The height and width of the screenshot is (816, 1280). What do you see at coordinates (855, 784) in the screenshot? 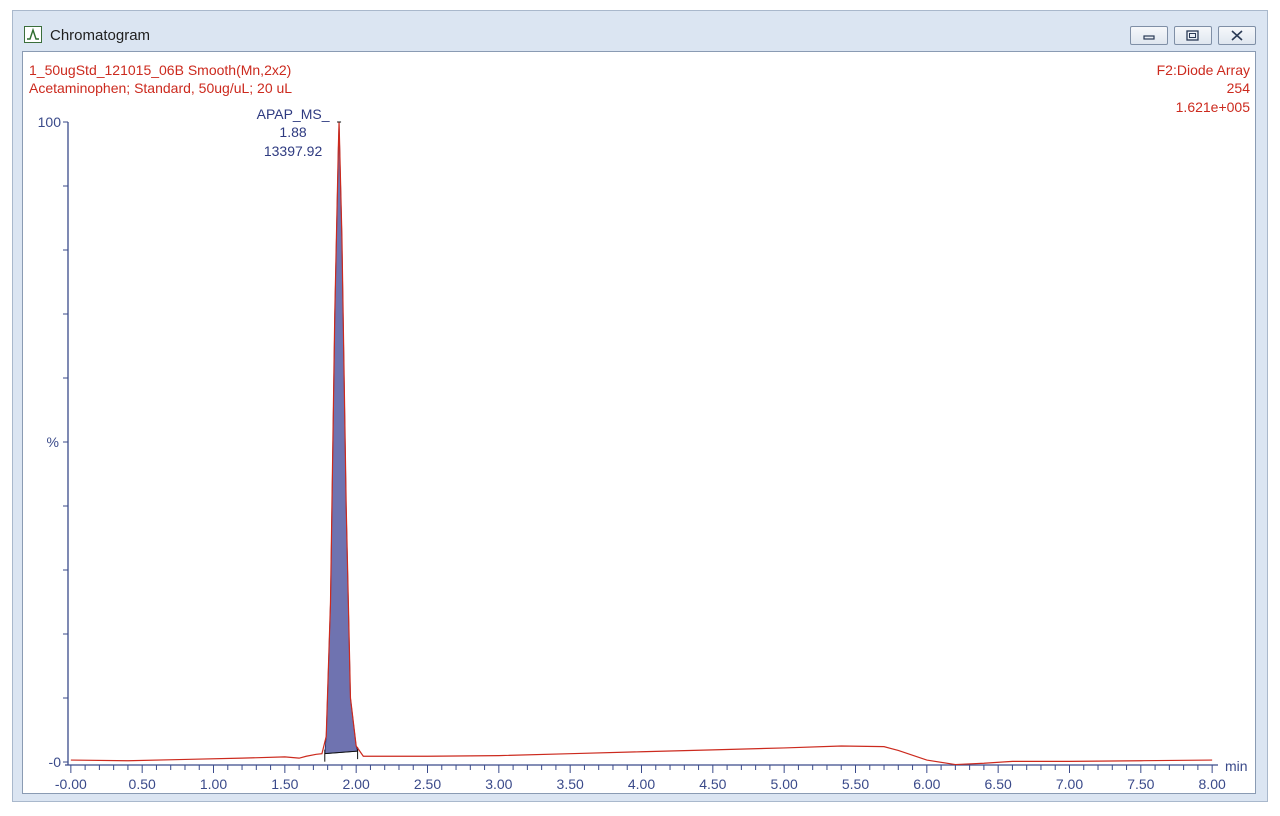
I see `x-tick-label: 5.50` at bounding box center [855, 784].